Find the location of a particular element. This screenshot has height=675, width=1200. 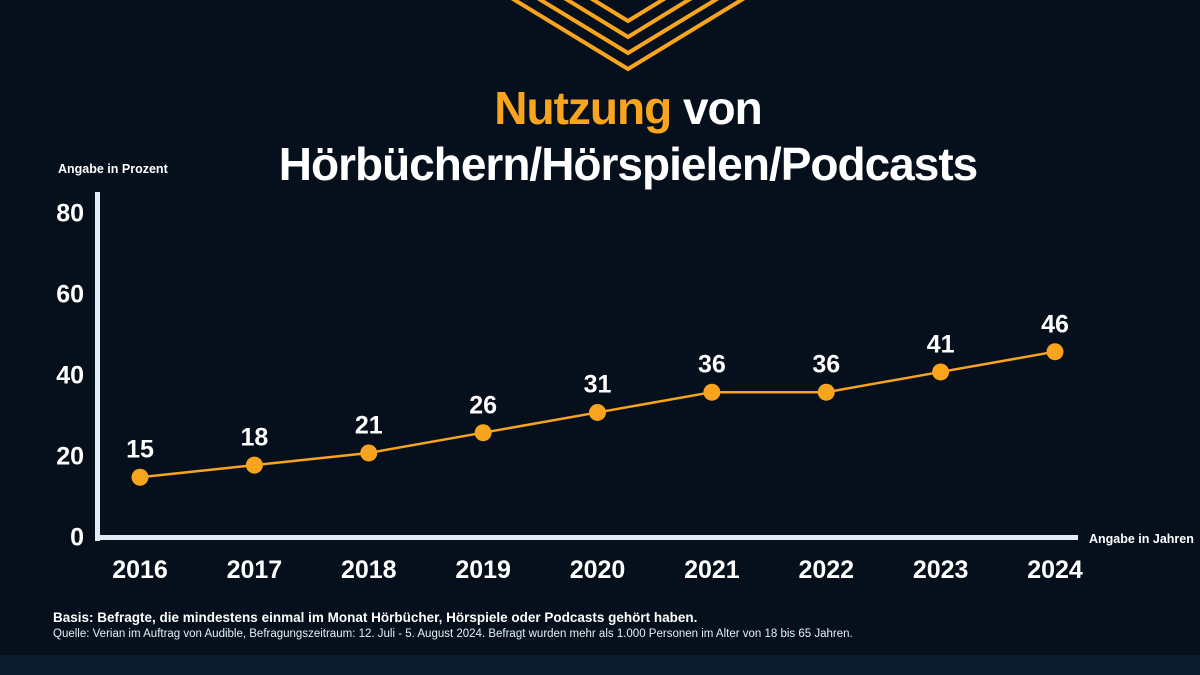

x-year-label: 2022 is located at coordinates (826, 570).